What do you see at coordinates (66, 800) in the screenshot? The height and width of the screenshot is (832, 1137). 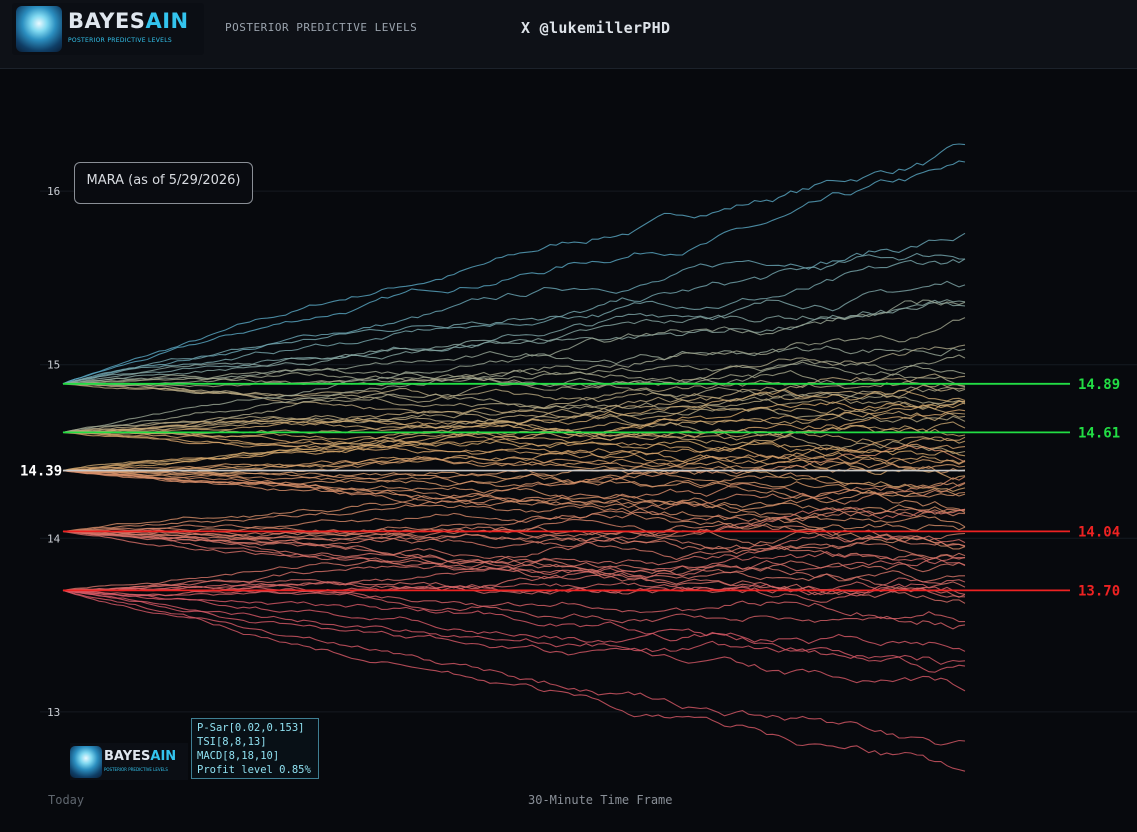 I see `x-axis-start-label: Today` at bounding box center [66, 800].